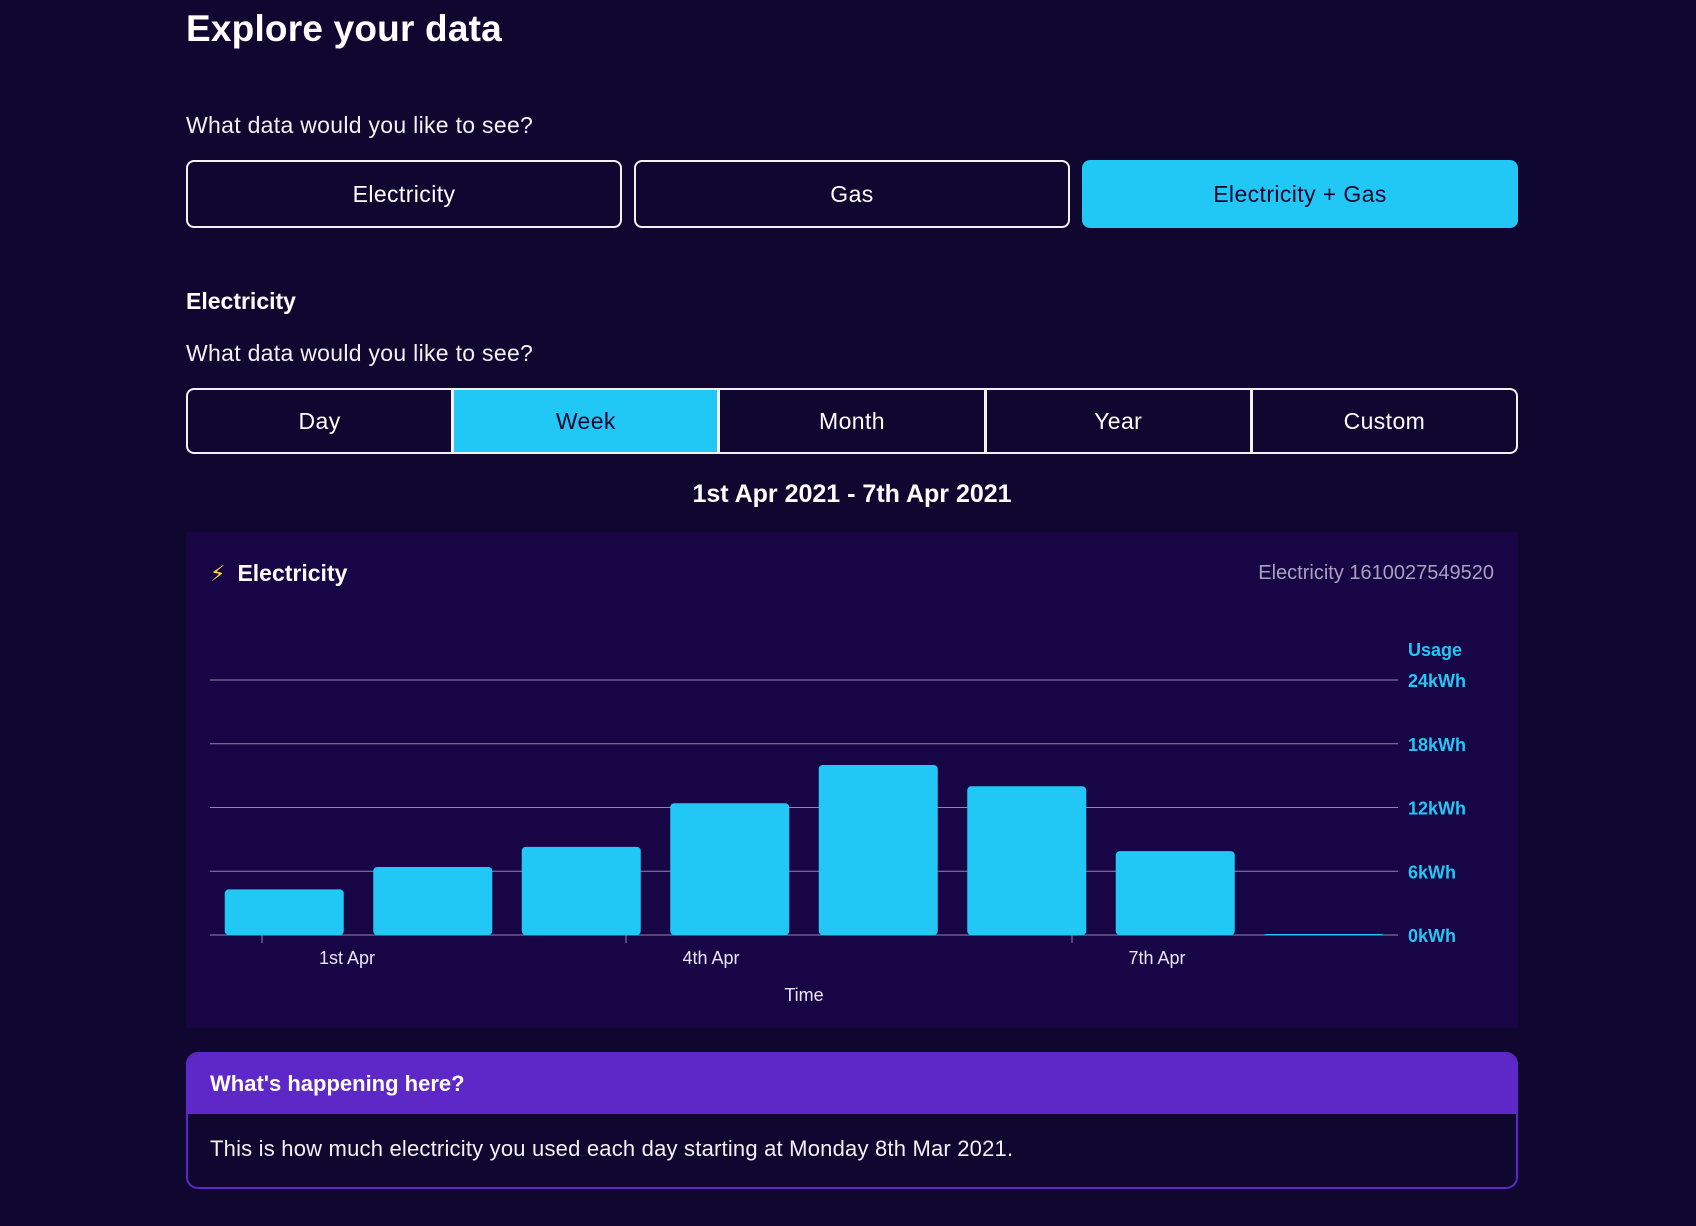 This screenshot has width=1696, height=1226. What do you see at coordinates (1437, 745) in the screenshot?
I see `y-tick-label: 18kWh` at bounding box center [1437, 745].